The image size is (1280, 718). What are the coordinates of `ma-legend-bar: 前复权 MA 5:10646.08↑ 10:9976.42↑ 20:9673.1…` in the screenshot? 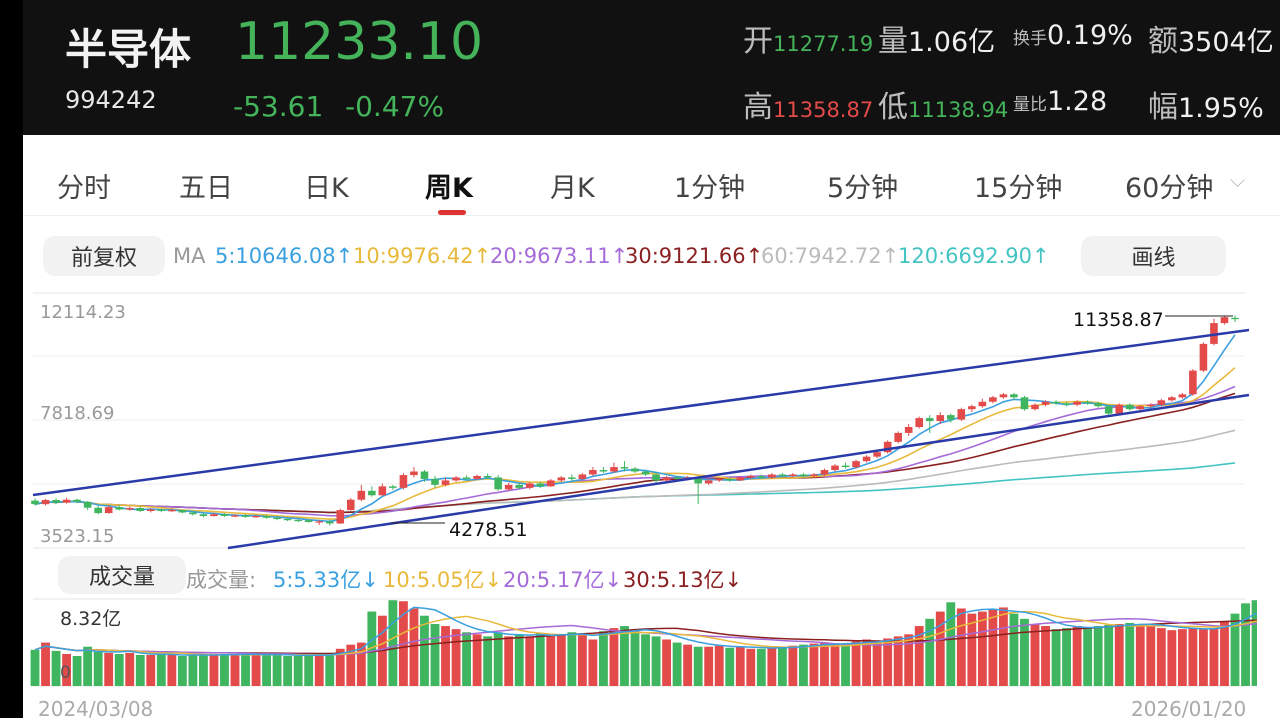 It's located at (651, 256).